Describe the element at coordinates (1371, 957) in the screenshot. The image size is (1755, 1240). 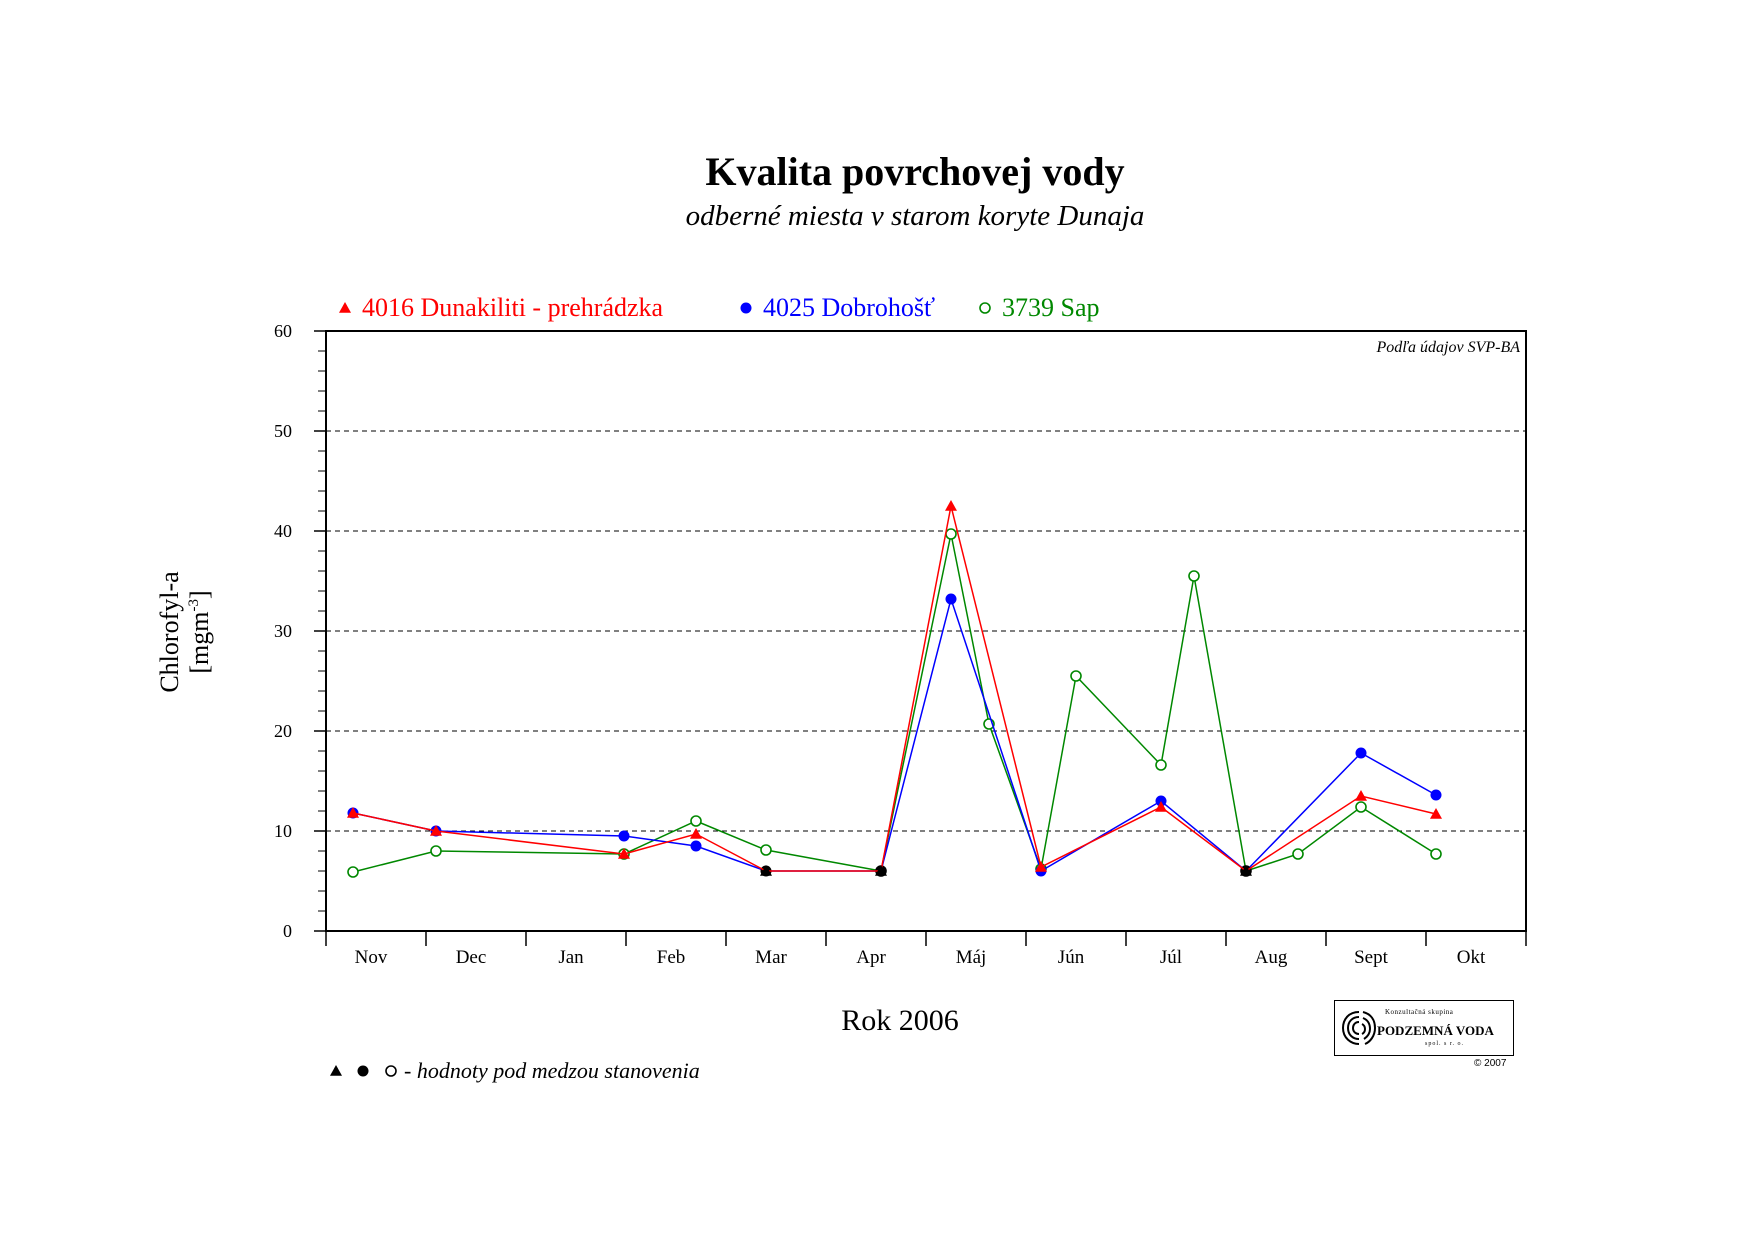
I see `x-tick-label: Sept` at that location.